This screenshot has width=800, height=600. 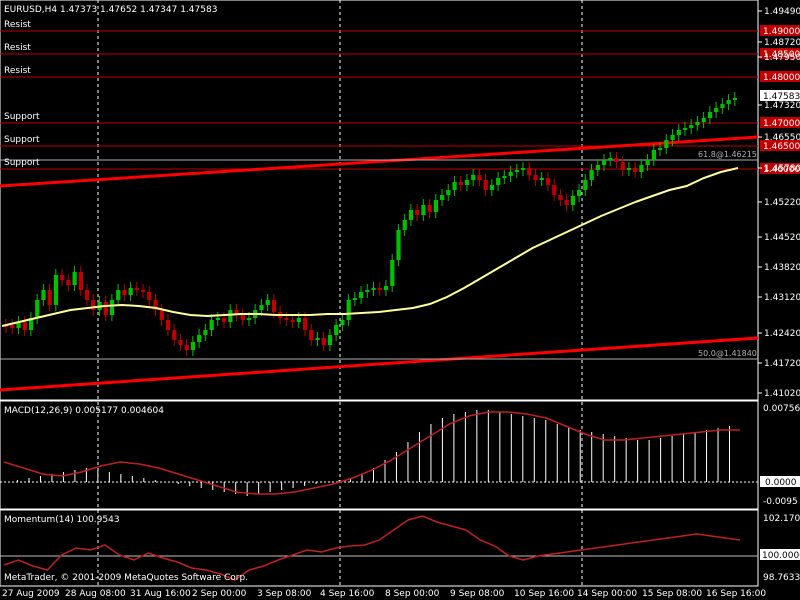 I want to click on macd-histogram, so click(x=368, y=453).